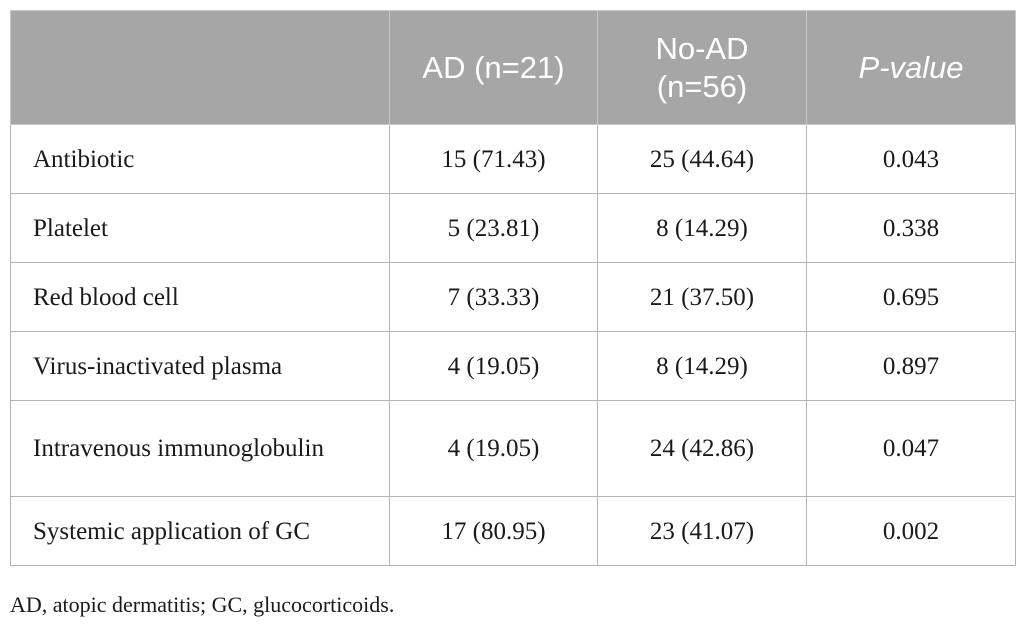 This screenshot has width=1026, height=634. What do you see at coordinates (200, 531) in the screenshot?
I see `row-label: Systemic application of GC` at bounding box center [200, 531].